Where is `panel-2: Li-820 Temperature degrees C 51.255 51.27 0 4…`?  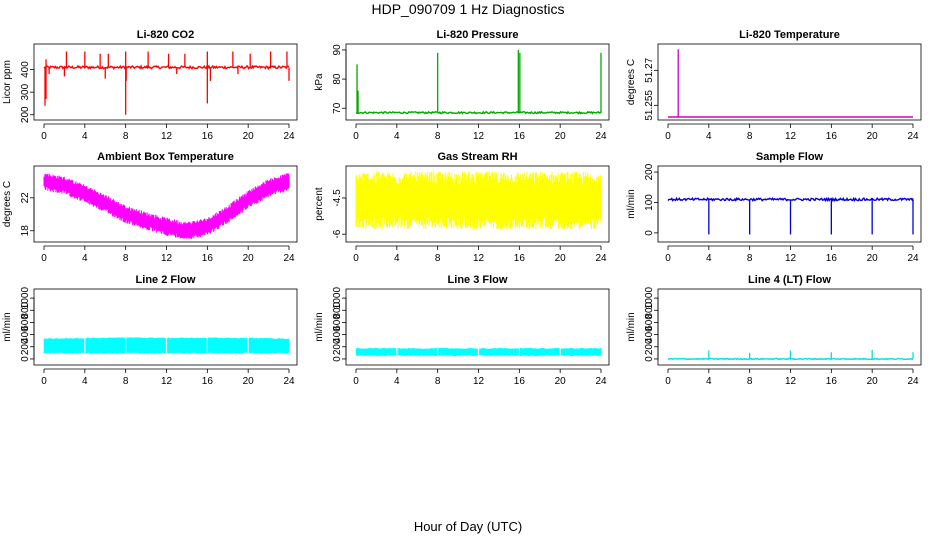
panel-2: Li-820 Temperature degrees C 51.255 51.27 0 4… is located at coordinates (774, 85).